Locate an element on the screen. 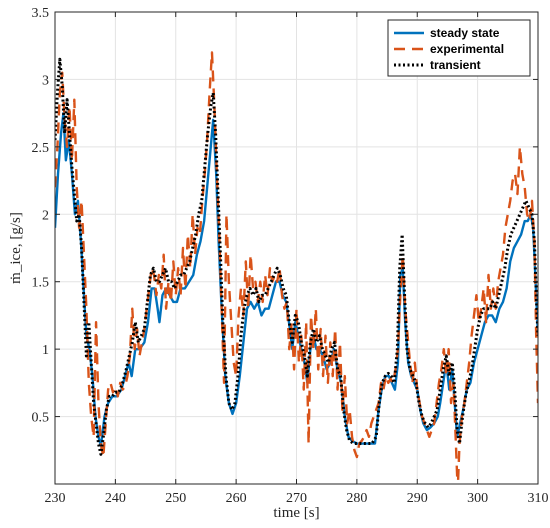 The image size is (550, 528). y-tick-label: 2 is located at coordinates (45, 215).